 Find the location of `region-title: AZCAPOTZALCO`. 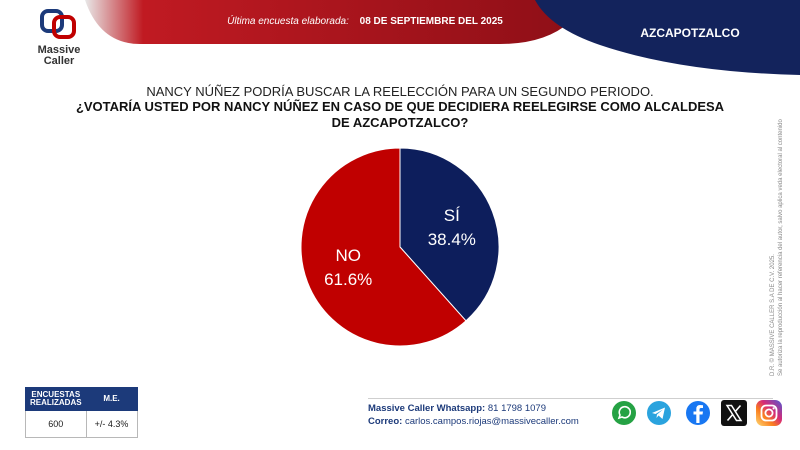

region-title: AZCAPOTZALCO is located at coordinates (690, 33).